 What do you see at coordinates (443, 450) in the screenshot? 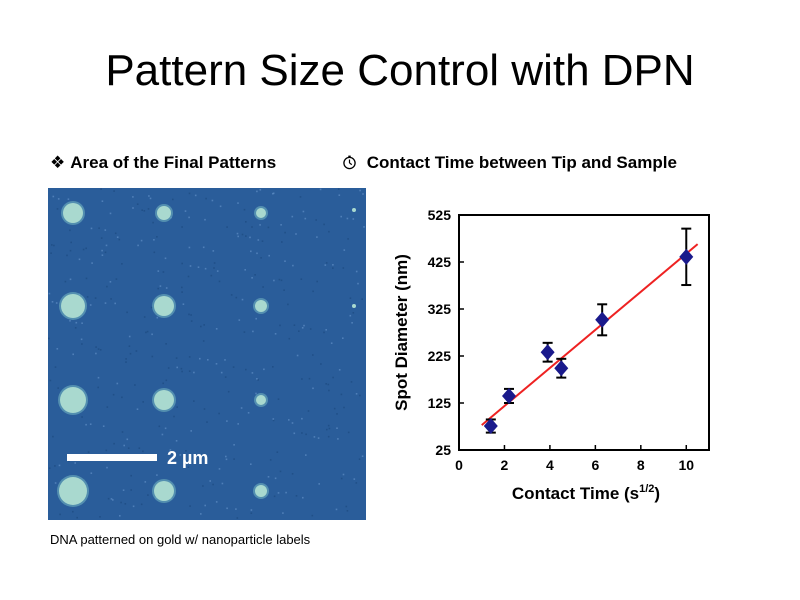
I see `y-tick-label: 25` at bounding box center [443, 450].